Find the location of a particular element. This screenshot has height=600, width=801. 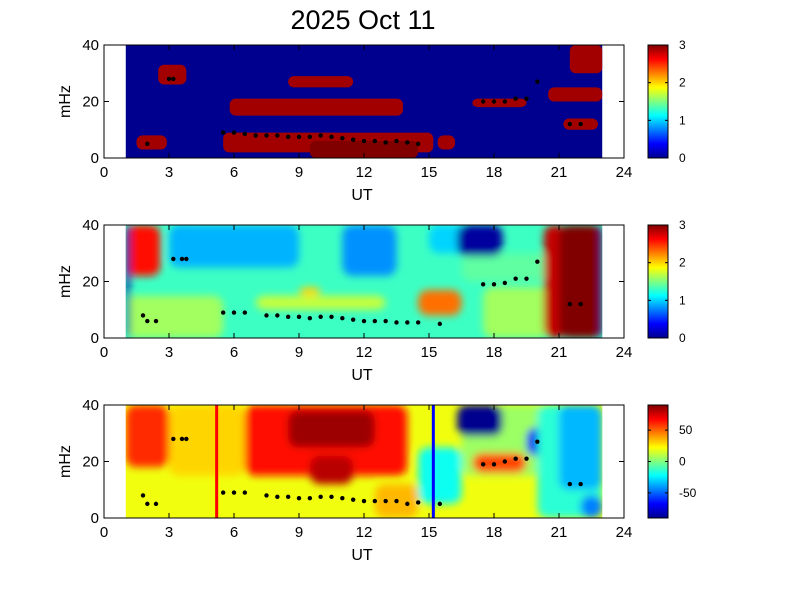

x-tick-label: 18 is located at coordinates (494, 172).